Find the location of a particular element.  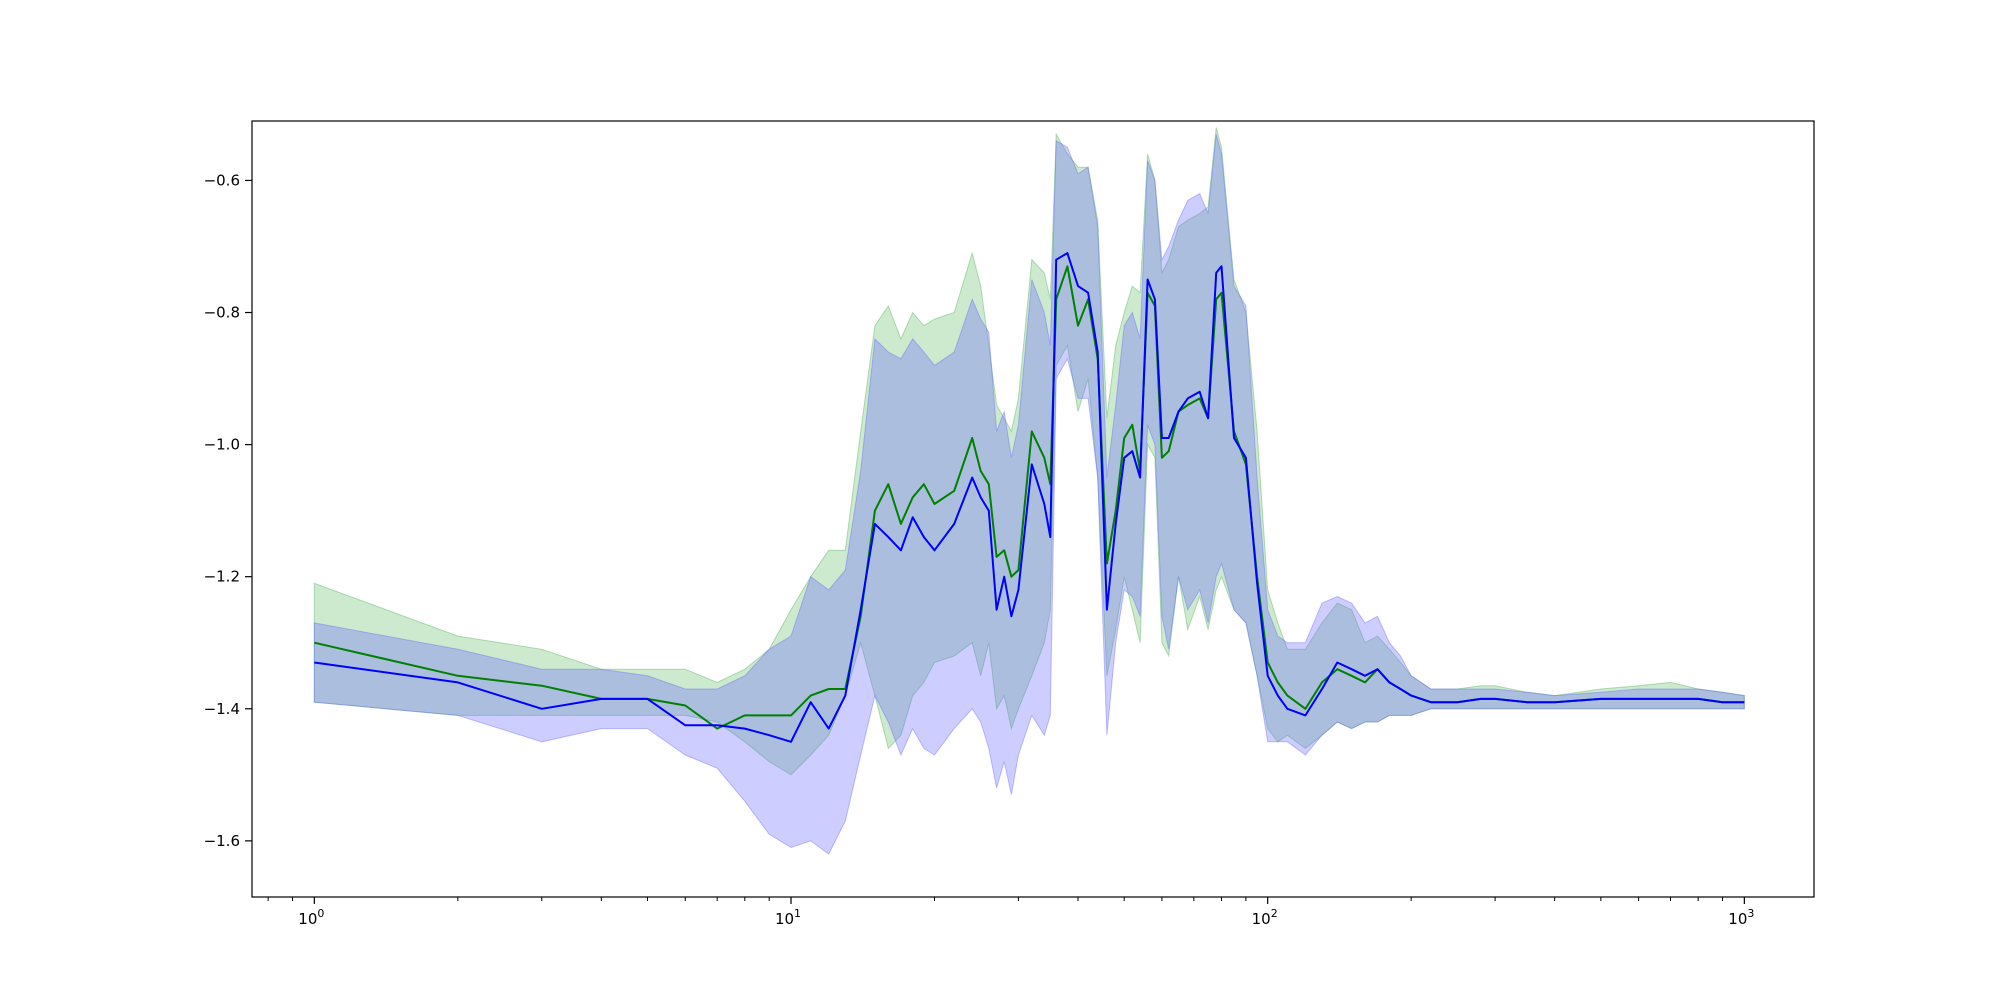

y-axis: −0.6 −0.8 −1.0 −1.2 −1.4 −1.6 is located at coordinates (228, 510).